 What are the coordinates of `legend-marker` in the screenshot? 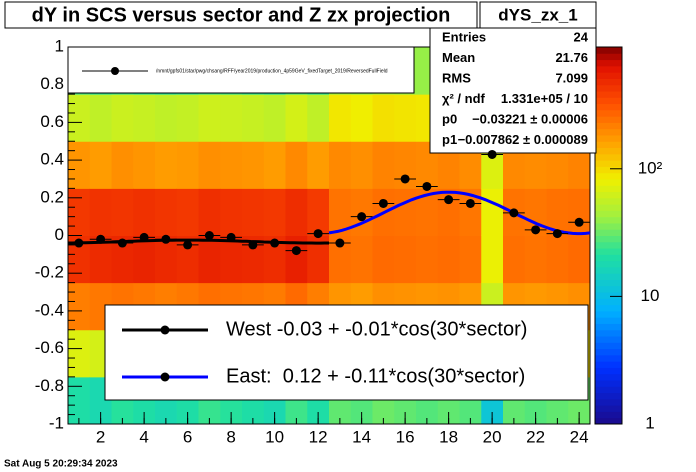 It's located at (165, 377).